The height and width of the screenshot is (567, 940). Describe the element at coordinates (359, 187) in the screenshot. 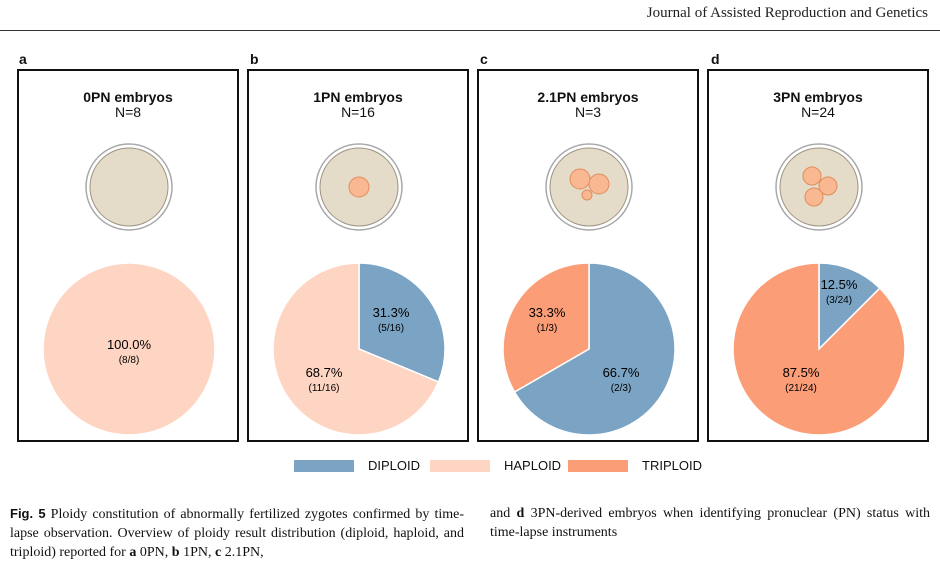

I see `embryo-1pn-icon` at that location.